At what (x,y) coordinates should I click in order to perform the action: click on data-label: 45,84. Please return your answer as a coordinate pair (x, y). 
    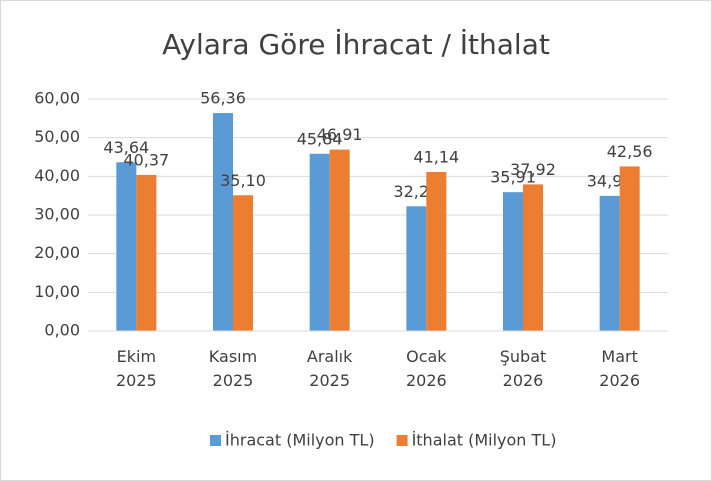
    Looking at the image, I should click on (320, 138).